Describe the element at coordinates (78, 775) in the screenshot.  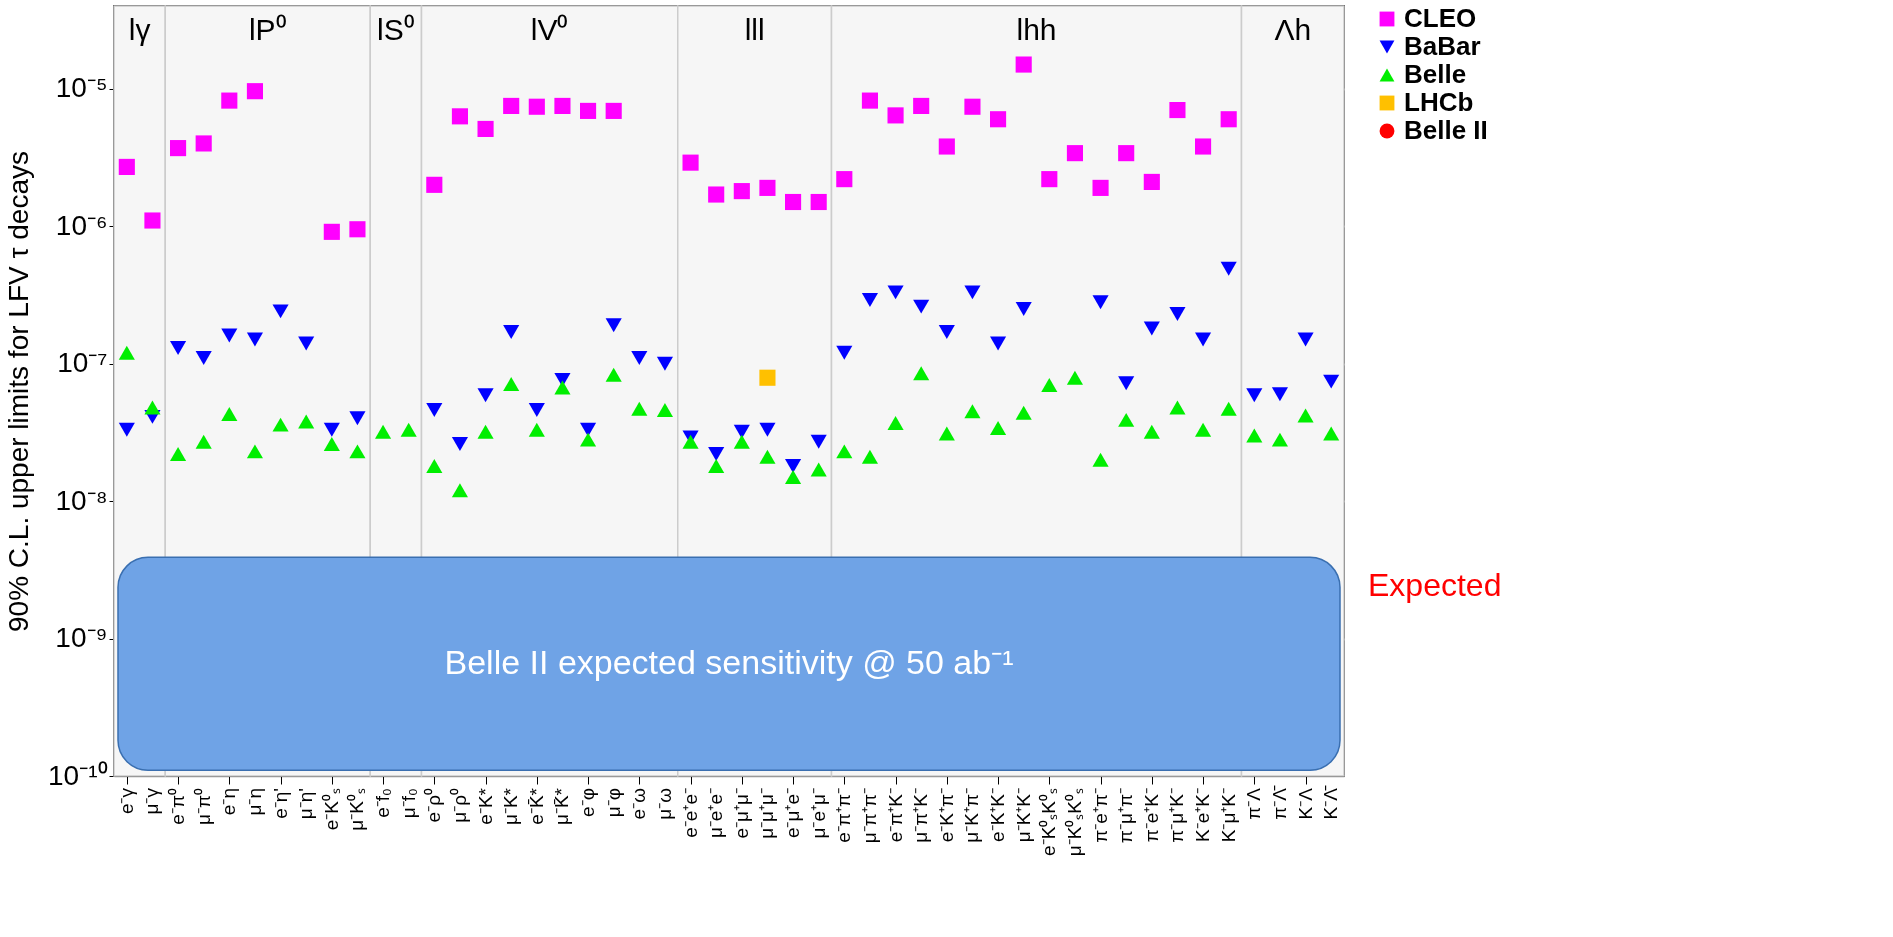
I see `y-tick-label: 10⁻¹⁰` at that location.